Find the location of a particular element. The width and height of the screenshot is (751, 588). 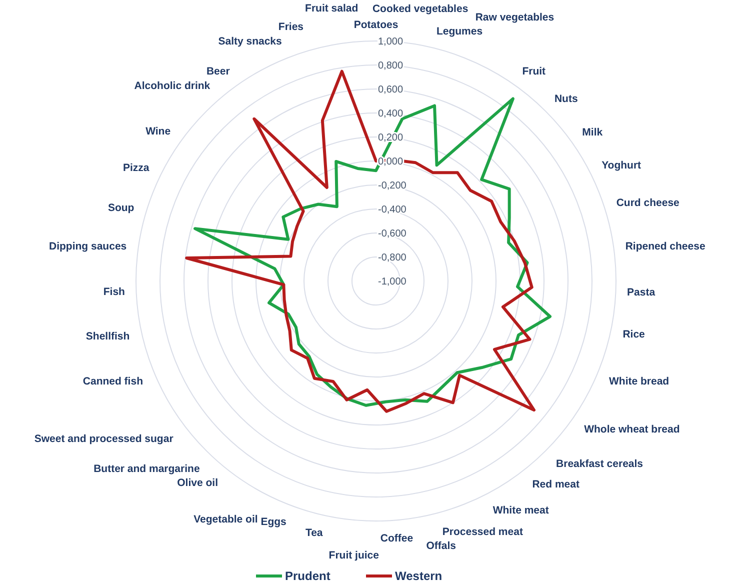

spoke-label: Cooked vegetables is located at coordinates (420, 9).